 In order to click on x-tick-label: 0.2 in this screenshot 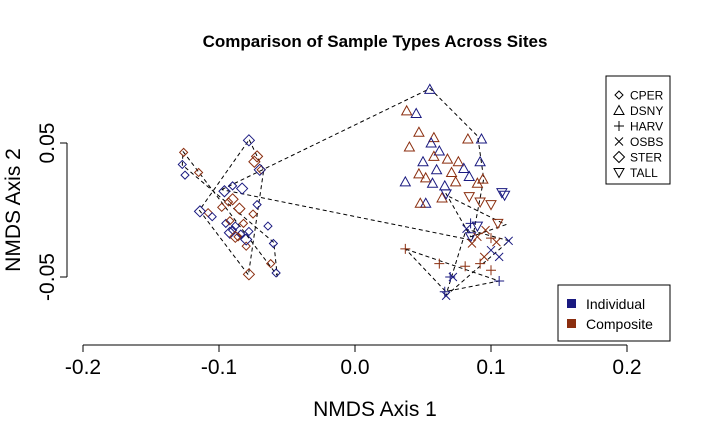, I will do `click(626, 367)`.